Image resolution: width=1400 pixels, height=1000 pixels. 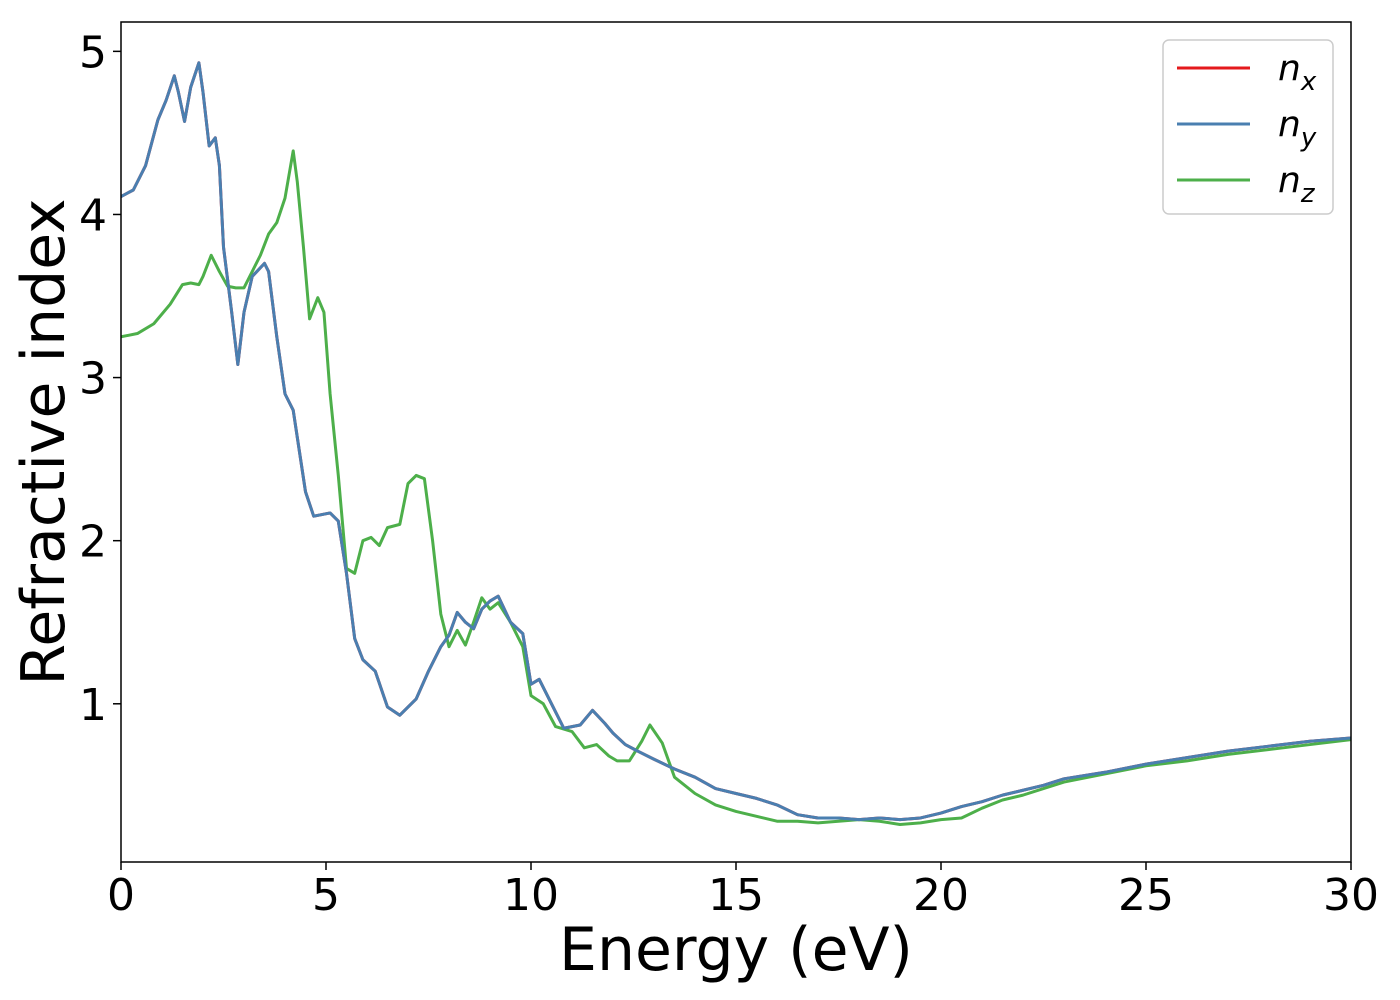 I want to click on x-axis-label: Energy (eV), so click(x=736, y=950).